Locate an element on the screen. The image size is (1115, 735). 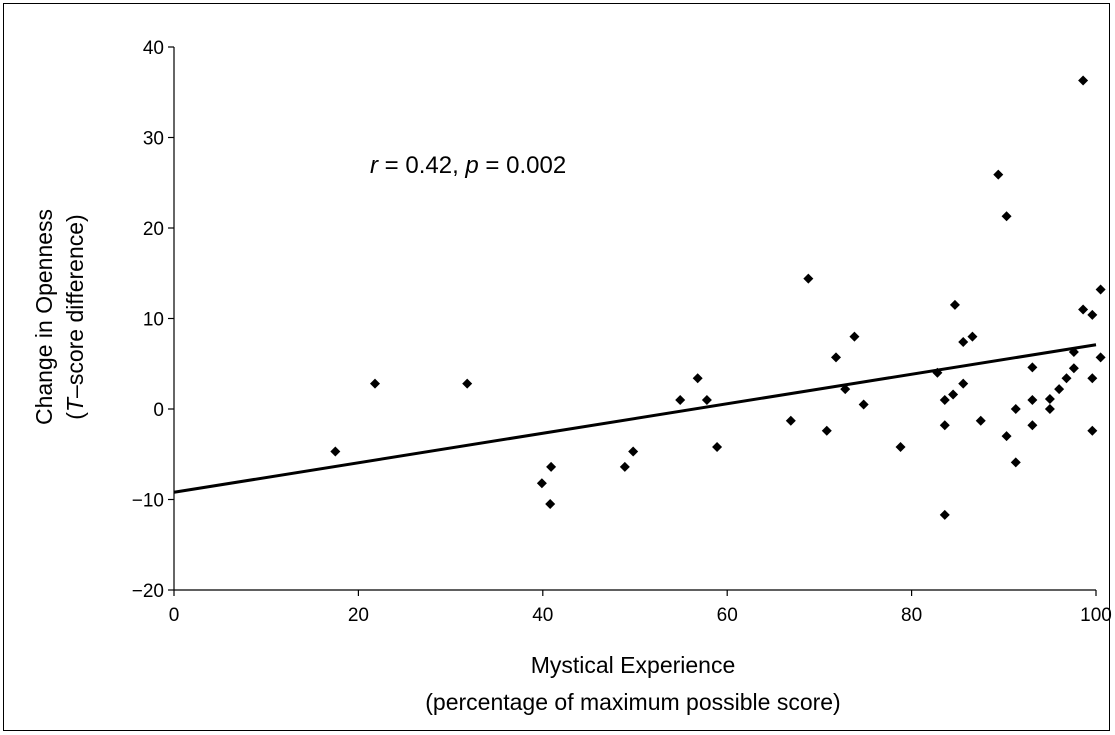
x-tick-label: 40 is located at coordinates (542, 615).